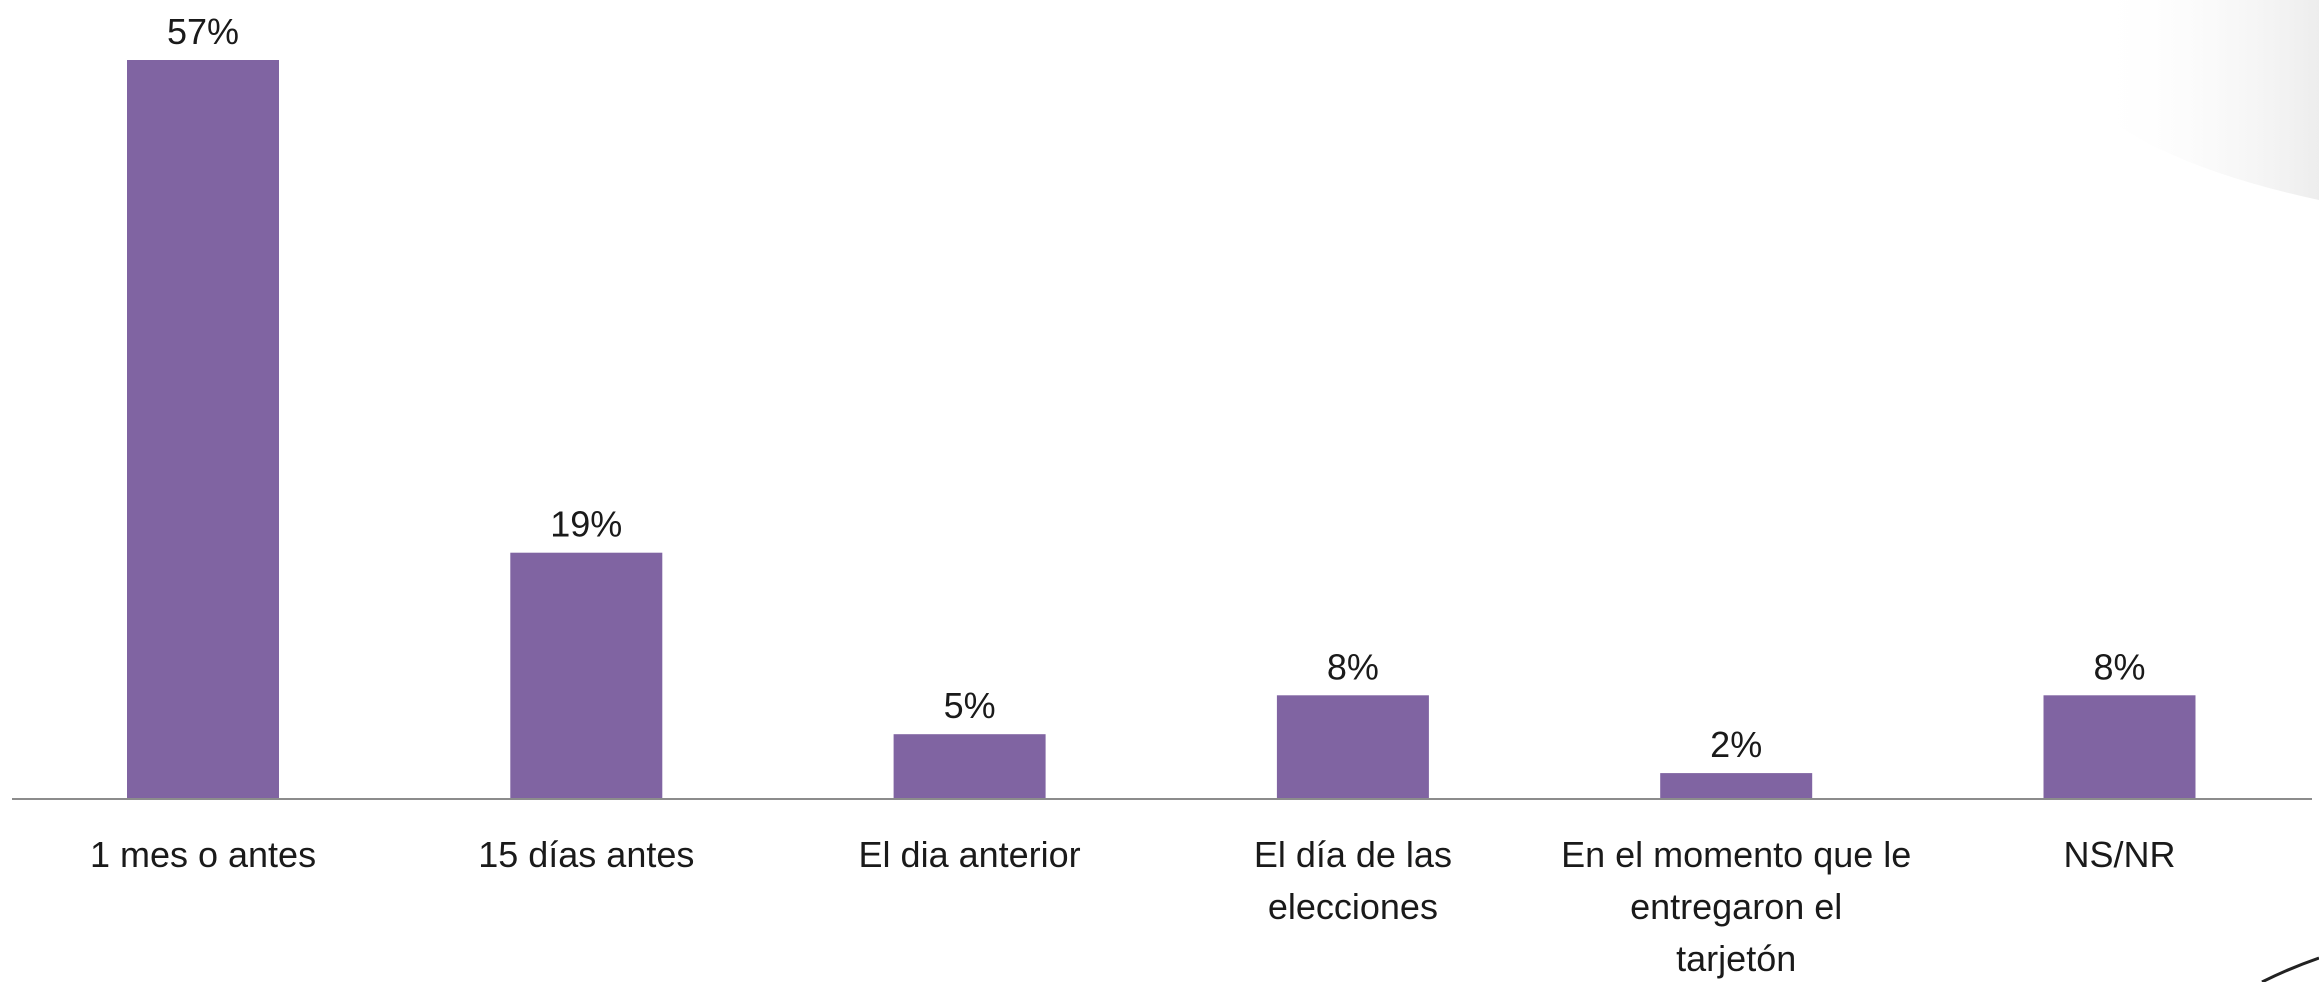 Image resolution: width=2319 pixels, height=982 pixels. Describe the element at coordinates (1736, 958) in the screenshot. I see `category-label-line: tarjetón` at that location.